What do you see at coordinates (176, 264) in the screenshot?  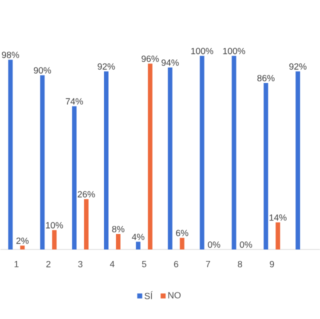 I see `x-tick-label: 6` at bounding box center [176, 264].